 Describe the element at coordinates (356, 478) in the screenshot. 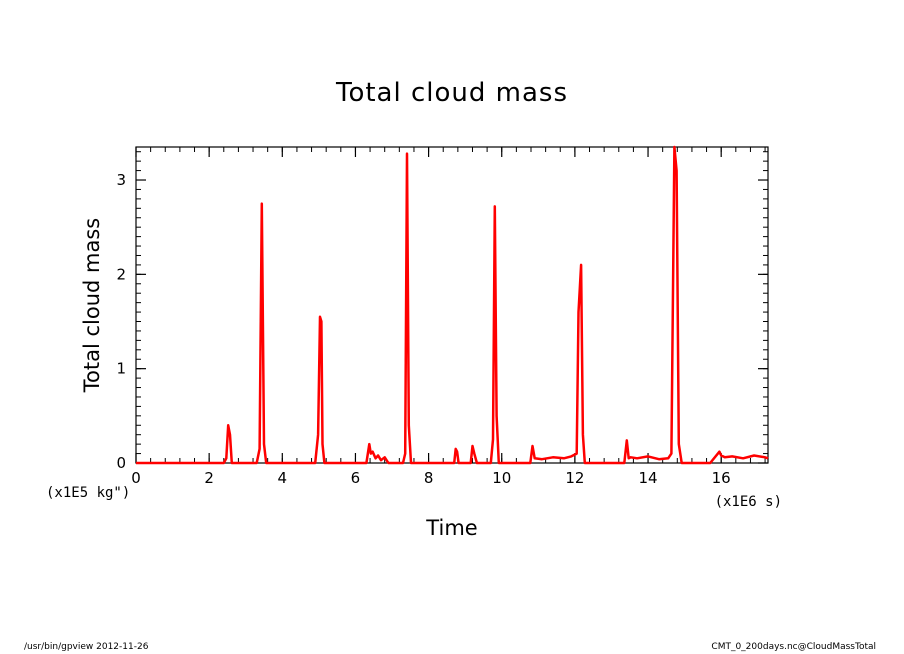

I see `x-tick-label: 6` at that location.